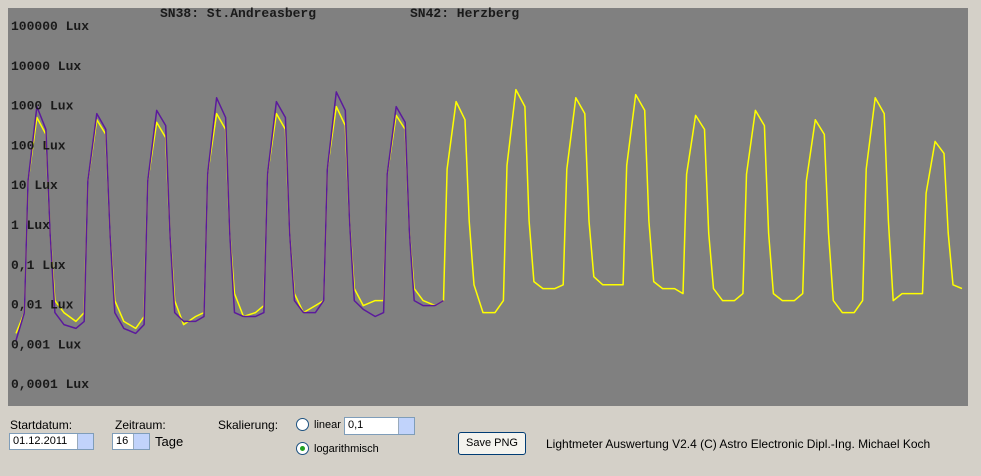  Describe the element at coordinates (50, 384) in the screenshot. I see `y-tick-label: 0,0001 Lux` at that location.